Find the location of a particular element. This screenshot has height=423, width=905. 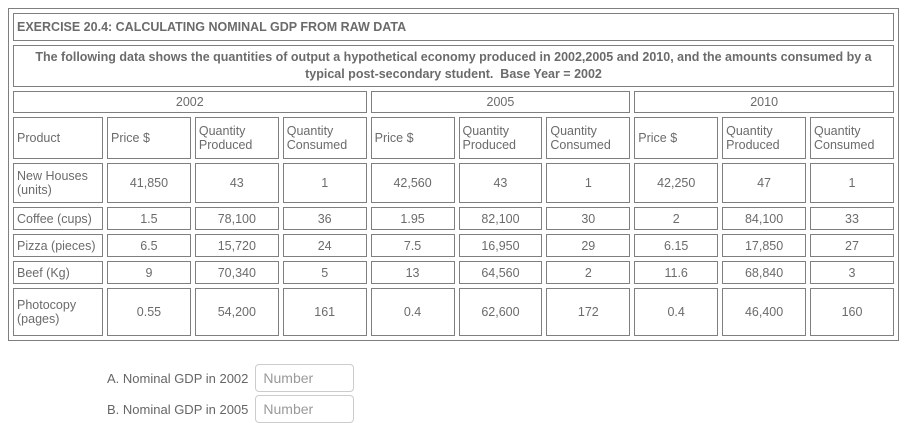

cell-value: 3 is located at coordinates (852, 272).